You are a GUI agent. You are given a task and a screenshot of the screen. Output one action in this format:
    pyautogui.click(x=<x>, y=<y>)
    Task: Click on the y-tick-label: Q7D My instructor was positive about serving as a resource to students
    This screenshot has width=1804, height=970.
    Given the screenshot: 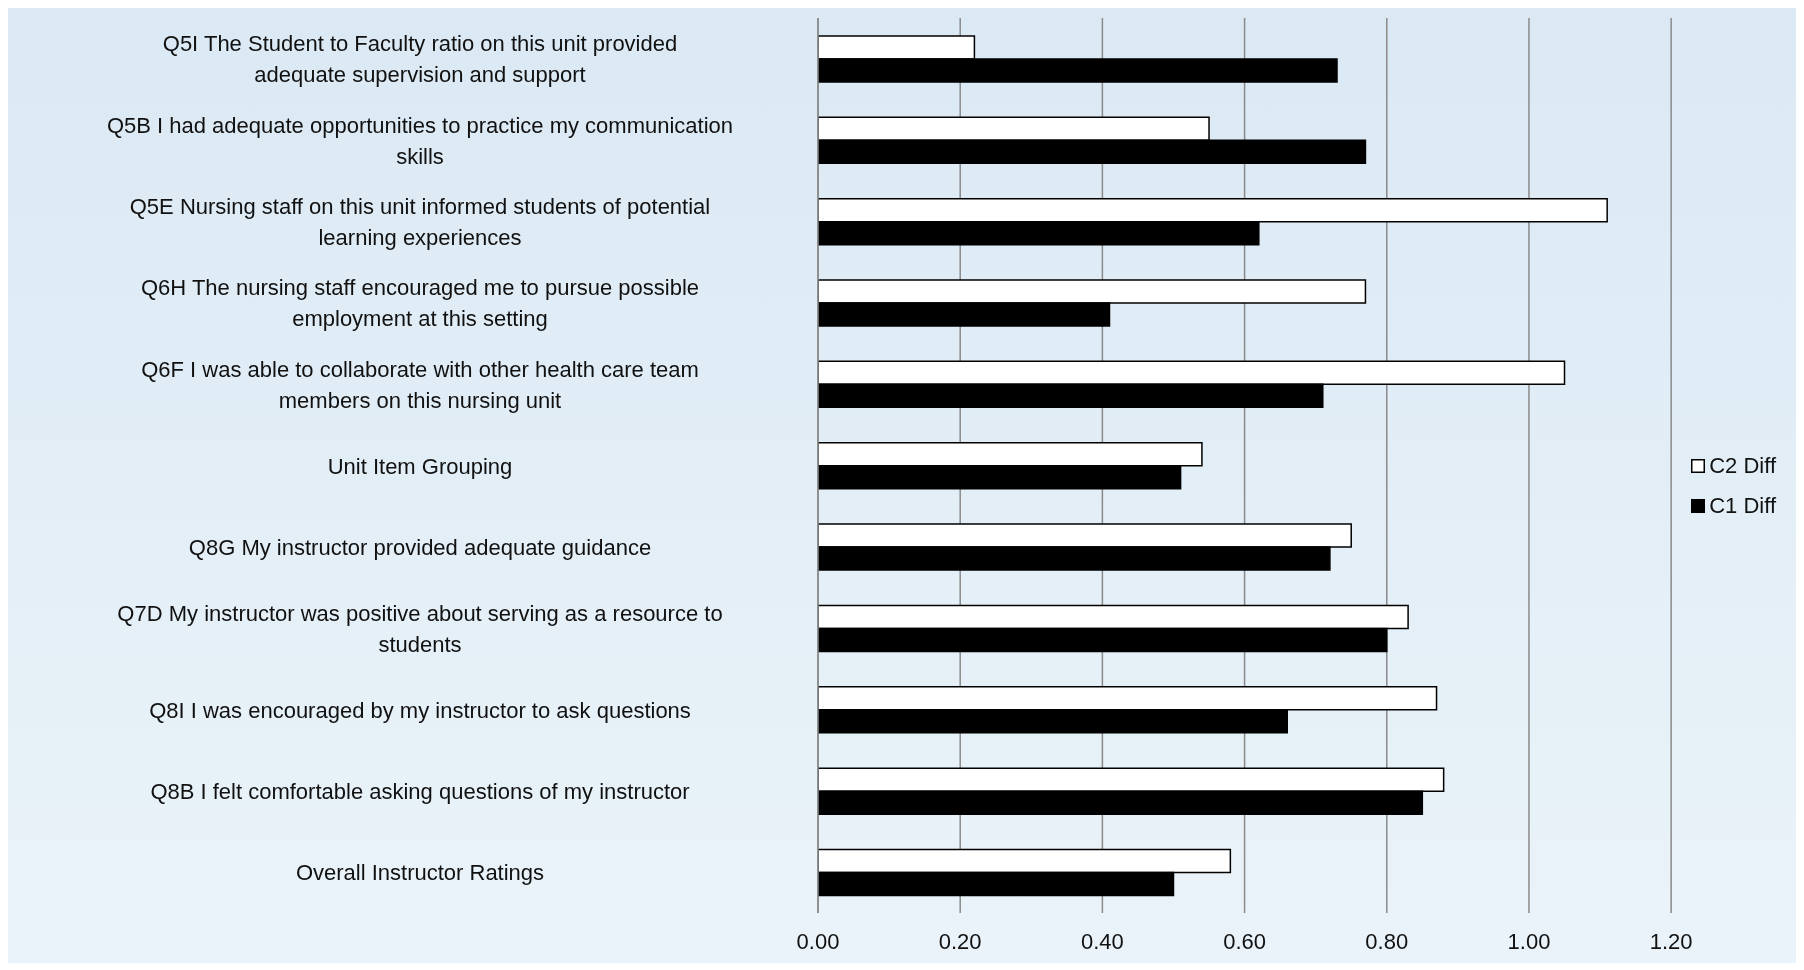 What is the action you would take?
    pyautogui.click(x=420, y=628)
    